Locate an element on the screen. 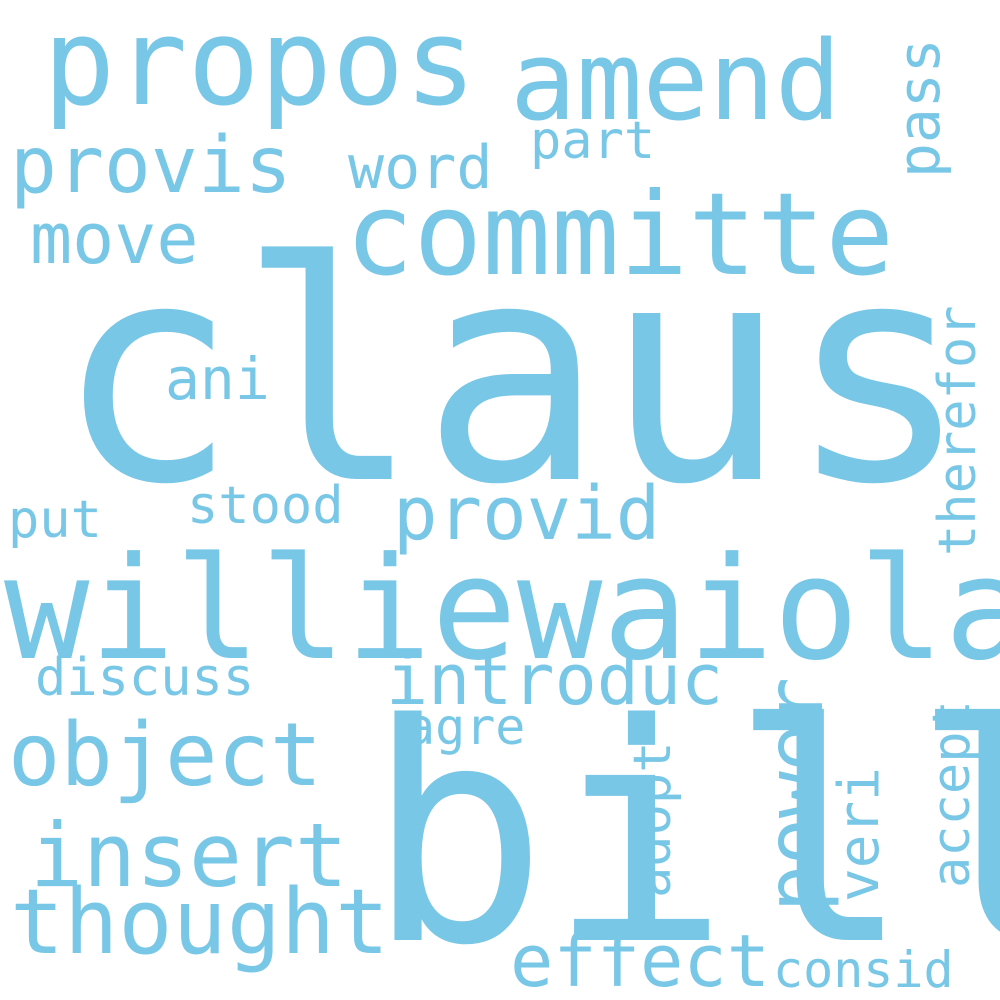 This screenshot has width=1000, height=1000. word-insert: insert is located at coordinates (189, 855).